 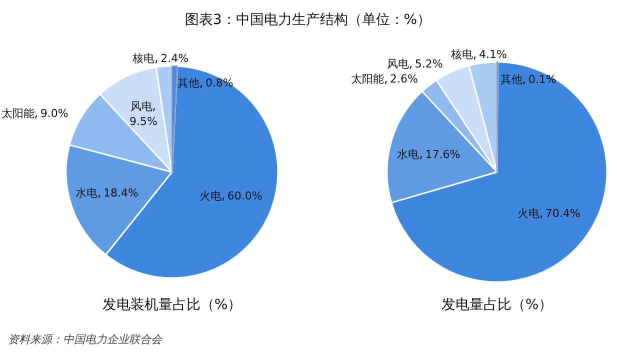 I want to click on data-label: 0.1%, so click(x=542, y=79).